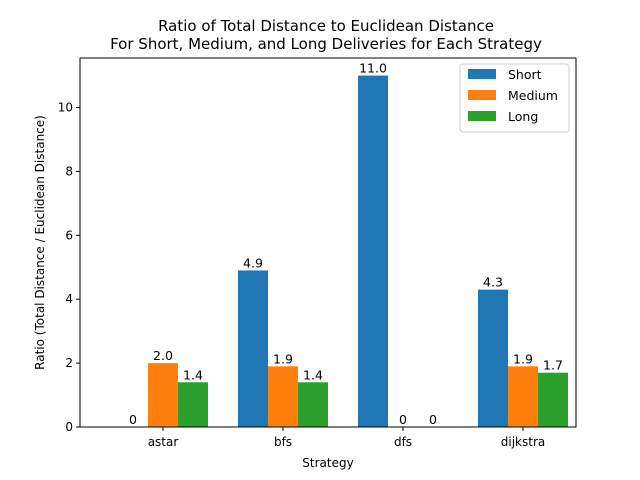 Image resolution: width=640 pixels, height=480 pixels. I want to click on bar-medium-astar, so click(163, 395).